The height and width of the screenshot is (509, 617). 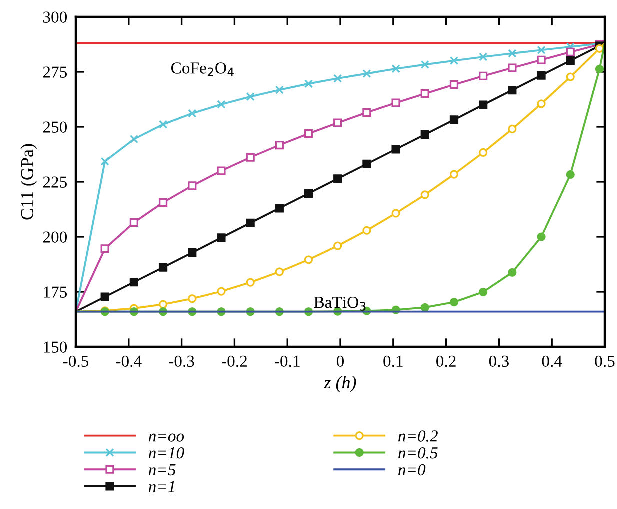 What do you see at coordinates (340, 303) in the screenshot?
I see `annotation: BaTiO$_{3}$` at bounding box center [340, 303].